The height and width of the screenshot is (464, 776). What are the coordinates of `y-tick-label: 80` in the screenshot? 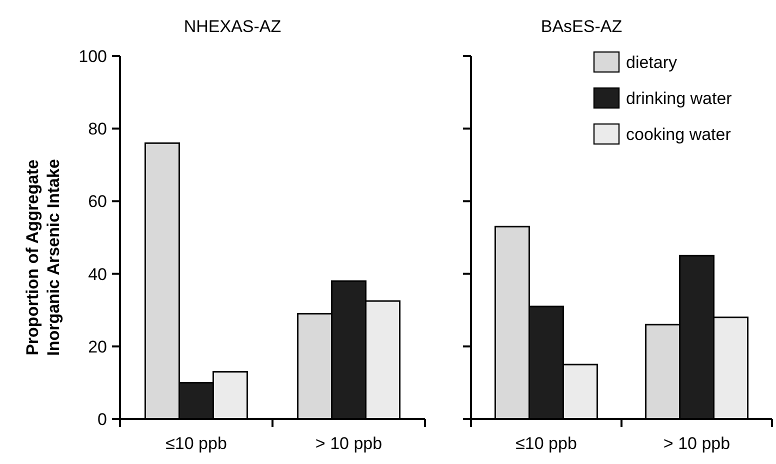 It's located at (97, 129).